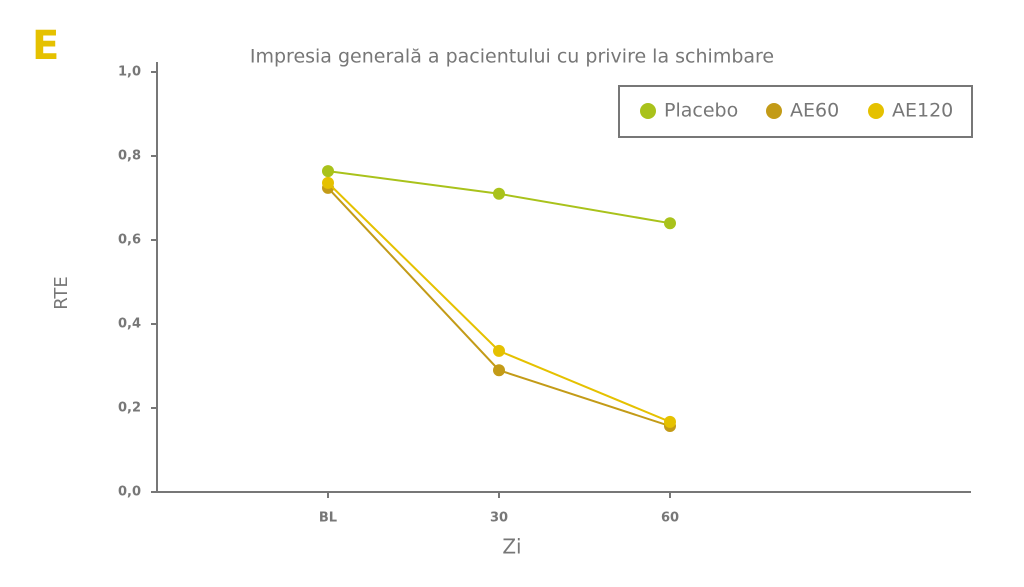 This screenshot has height=587, width=1024. I want to click on y-tick-label: 0,2, so click(129, 408).